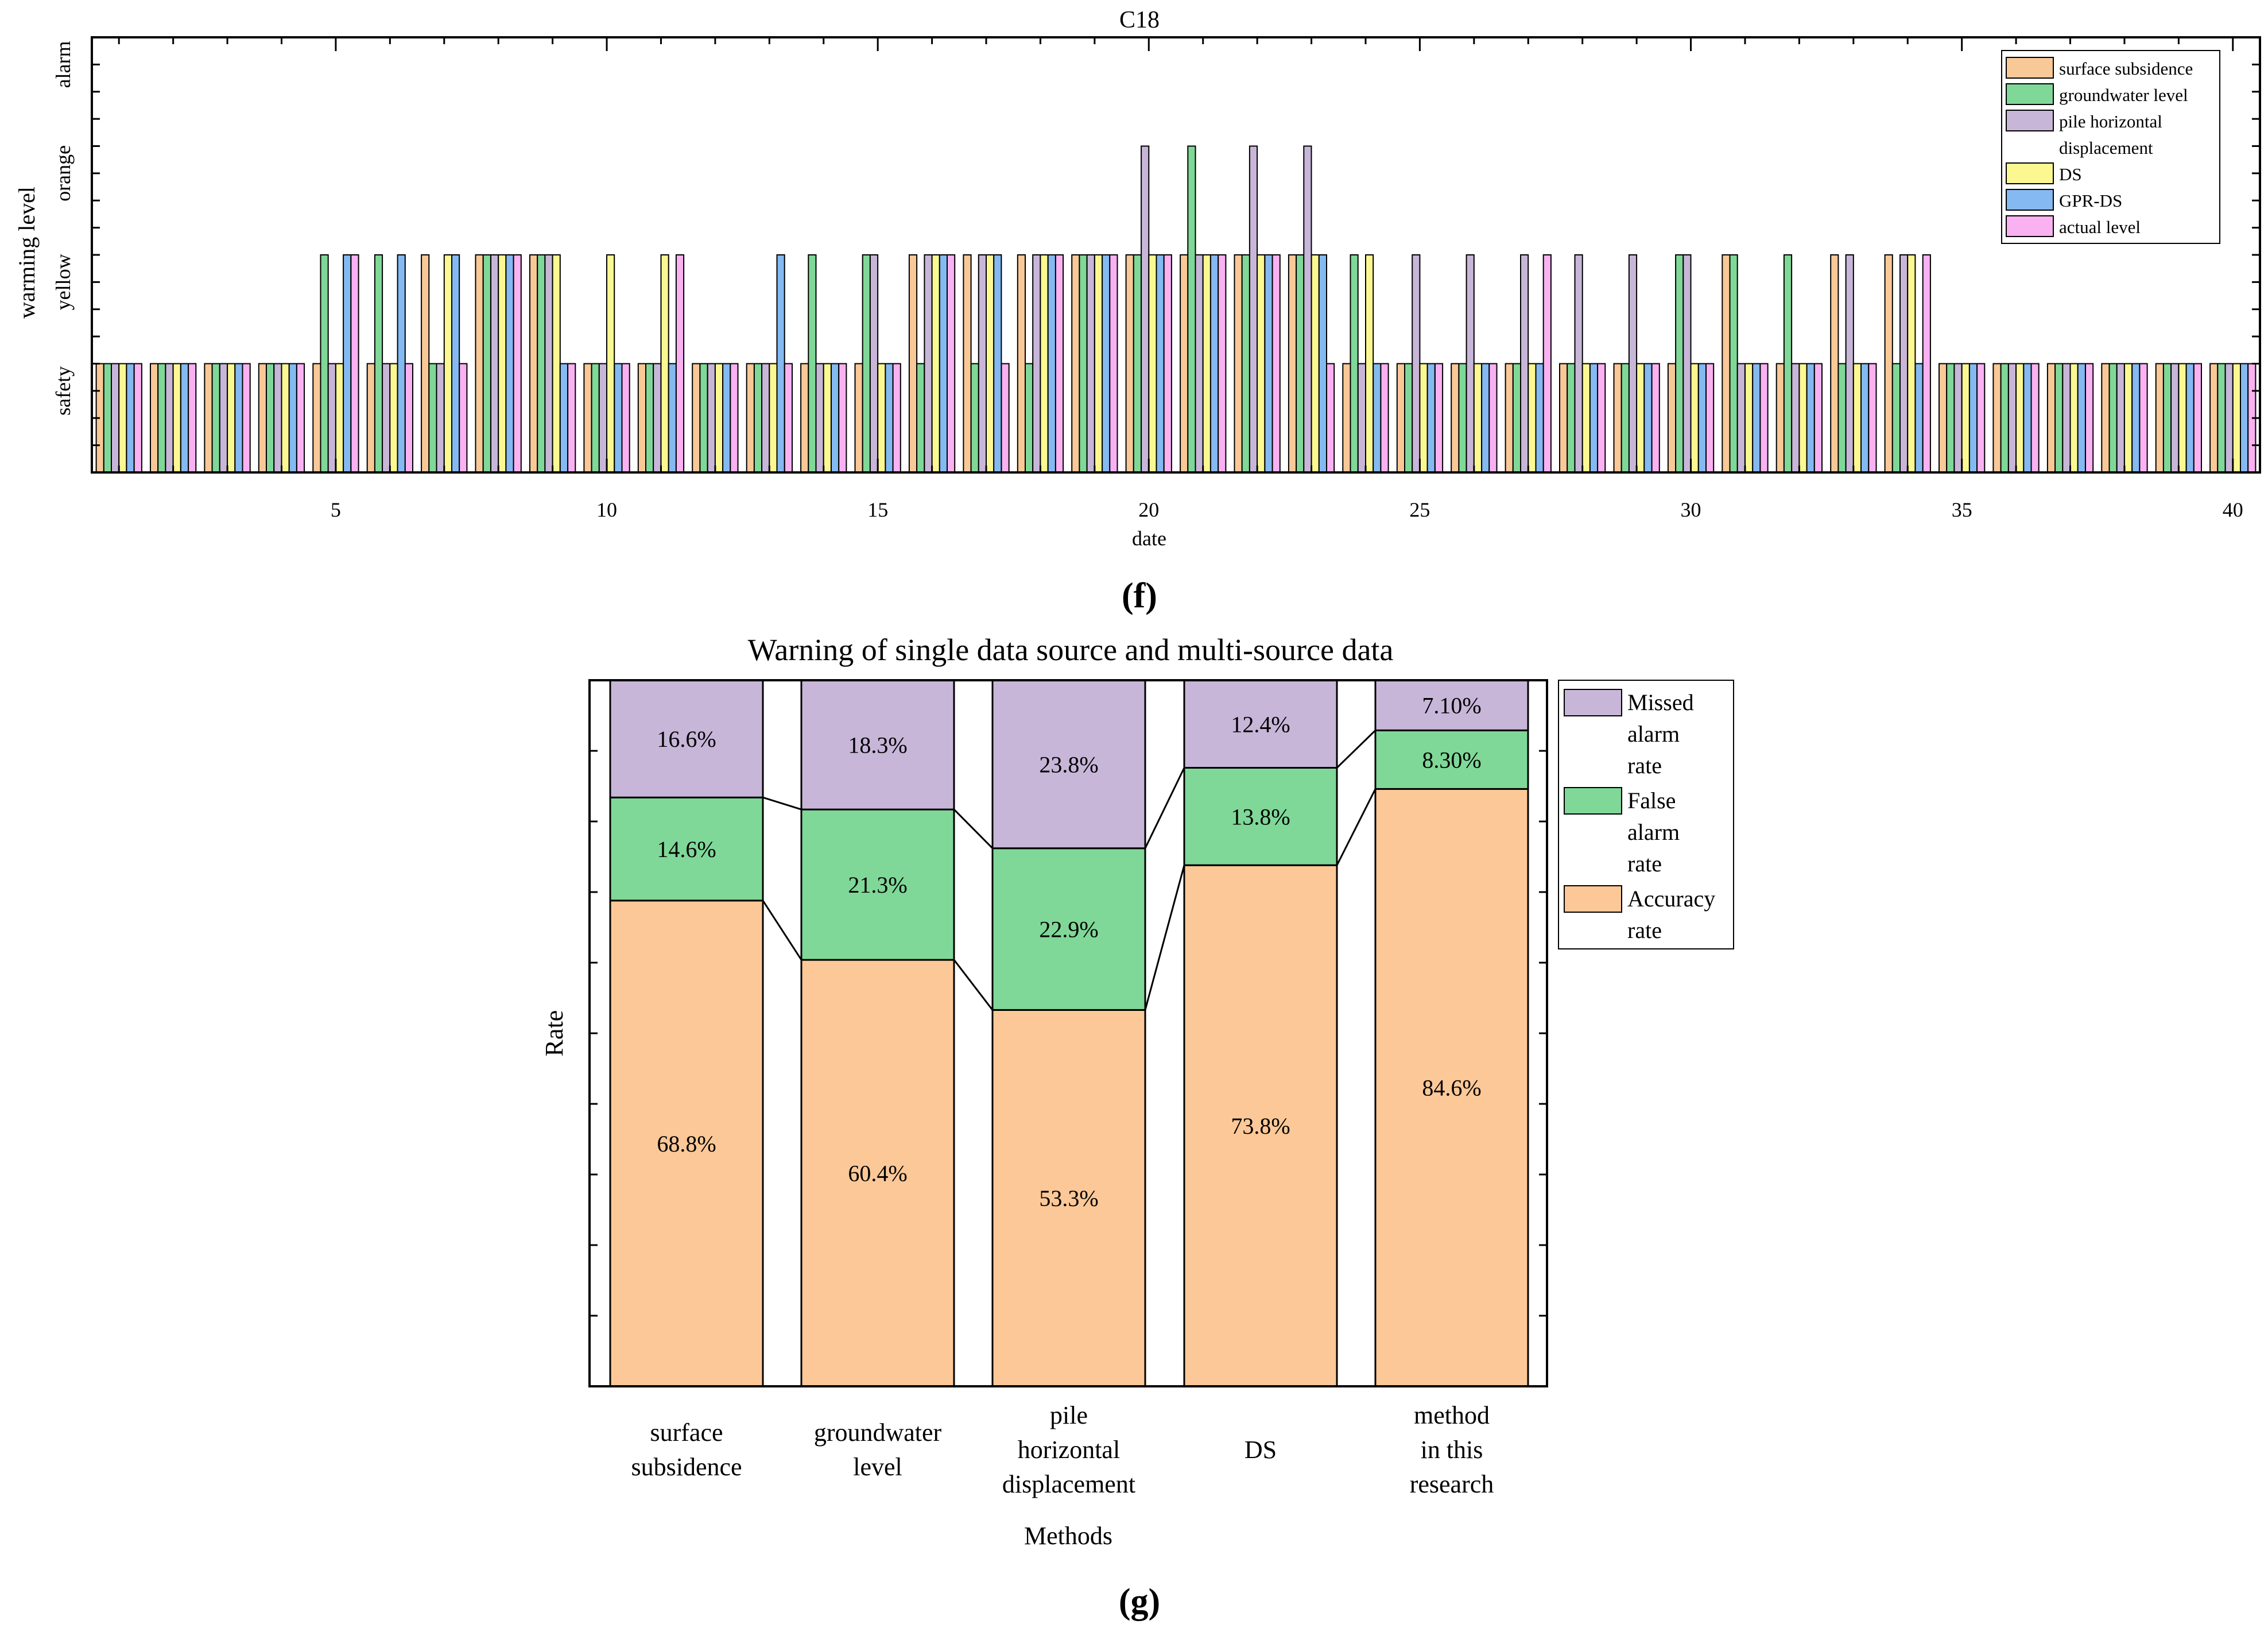  Describe the element at coordinates (336, 509) in the screenshot. I see `x-tick-label-5: 5` at that location.